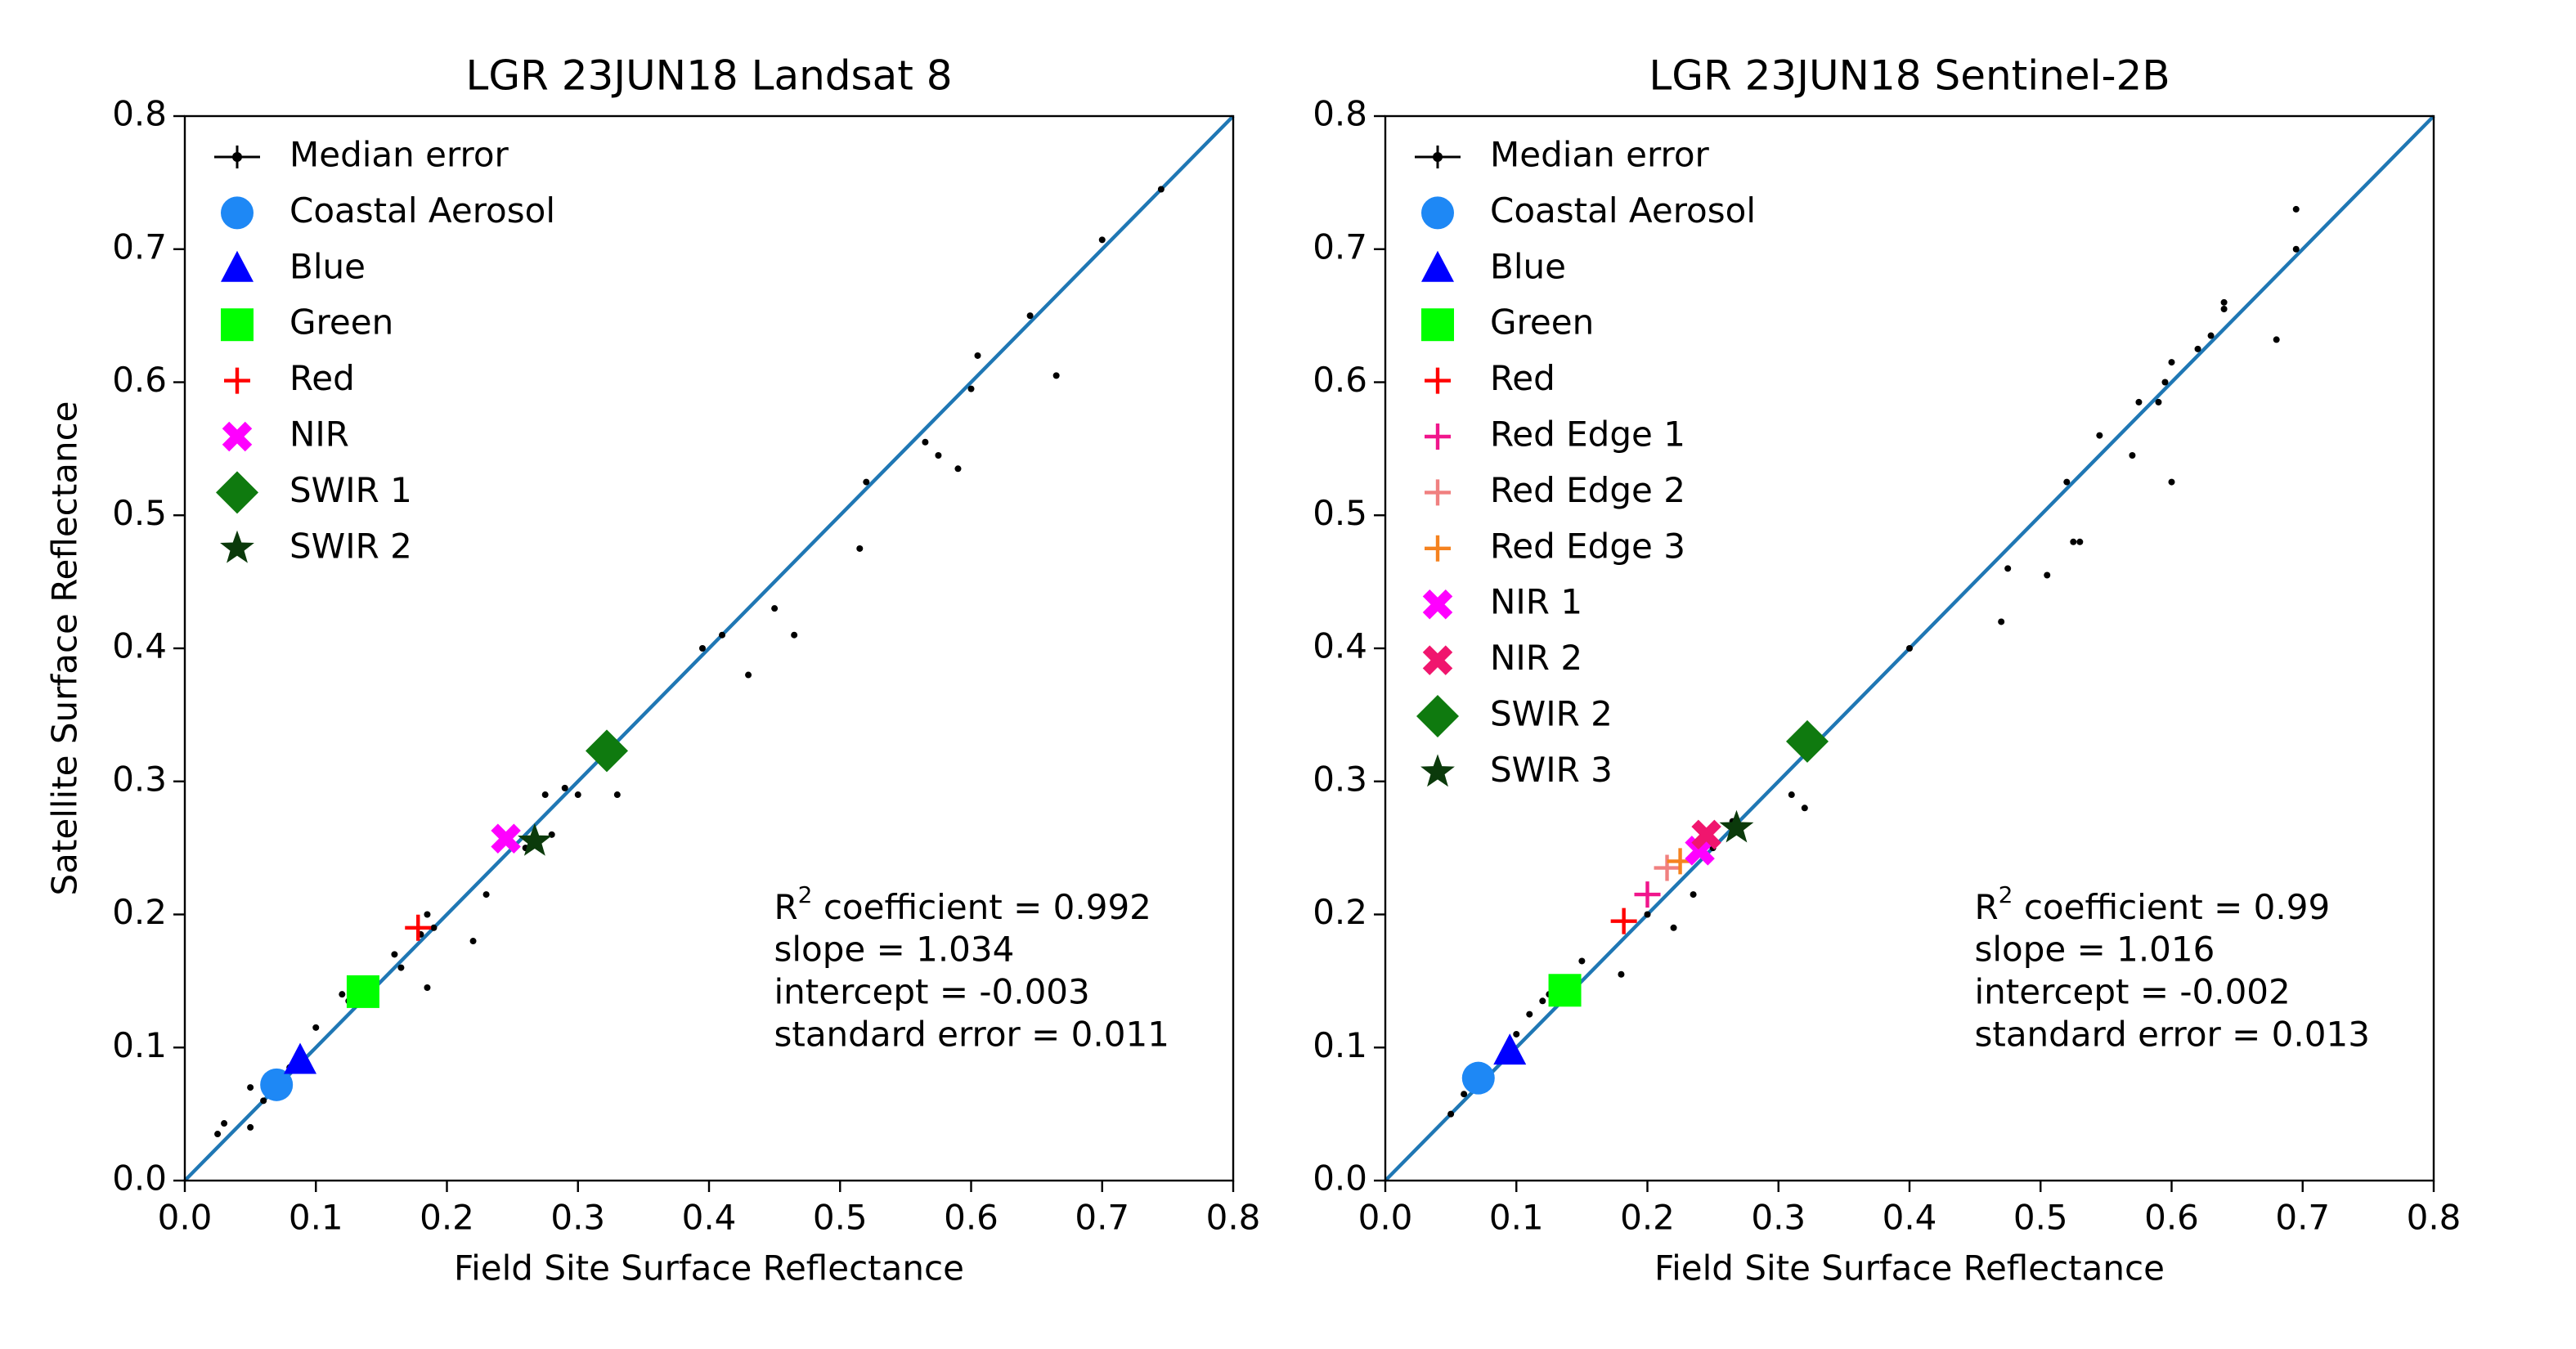  What do you see at coordinates (2171, 1218) in the screenshot?
I see `x-tick-label: 0.6` at bounding box center [2171, 1218].